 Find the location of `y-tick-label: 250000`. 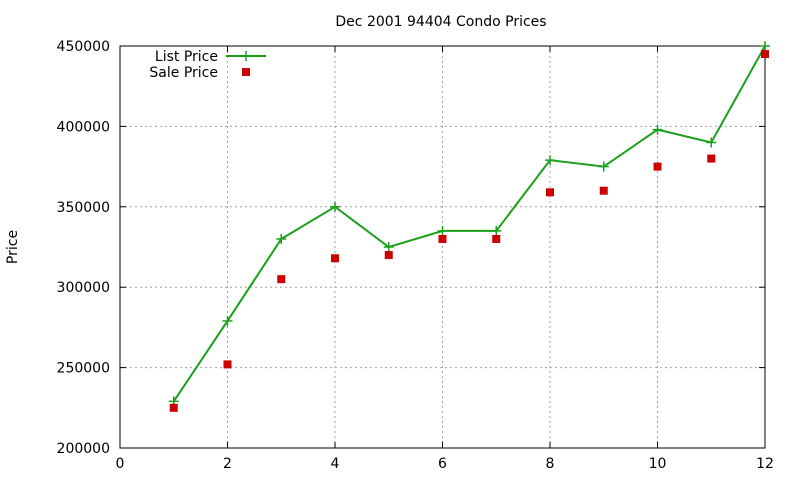

y-tick-label: 250000 is located at coordinates (83, 369).